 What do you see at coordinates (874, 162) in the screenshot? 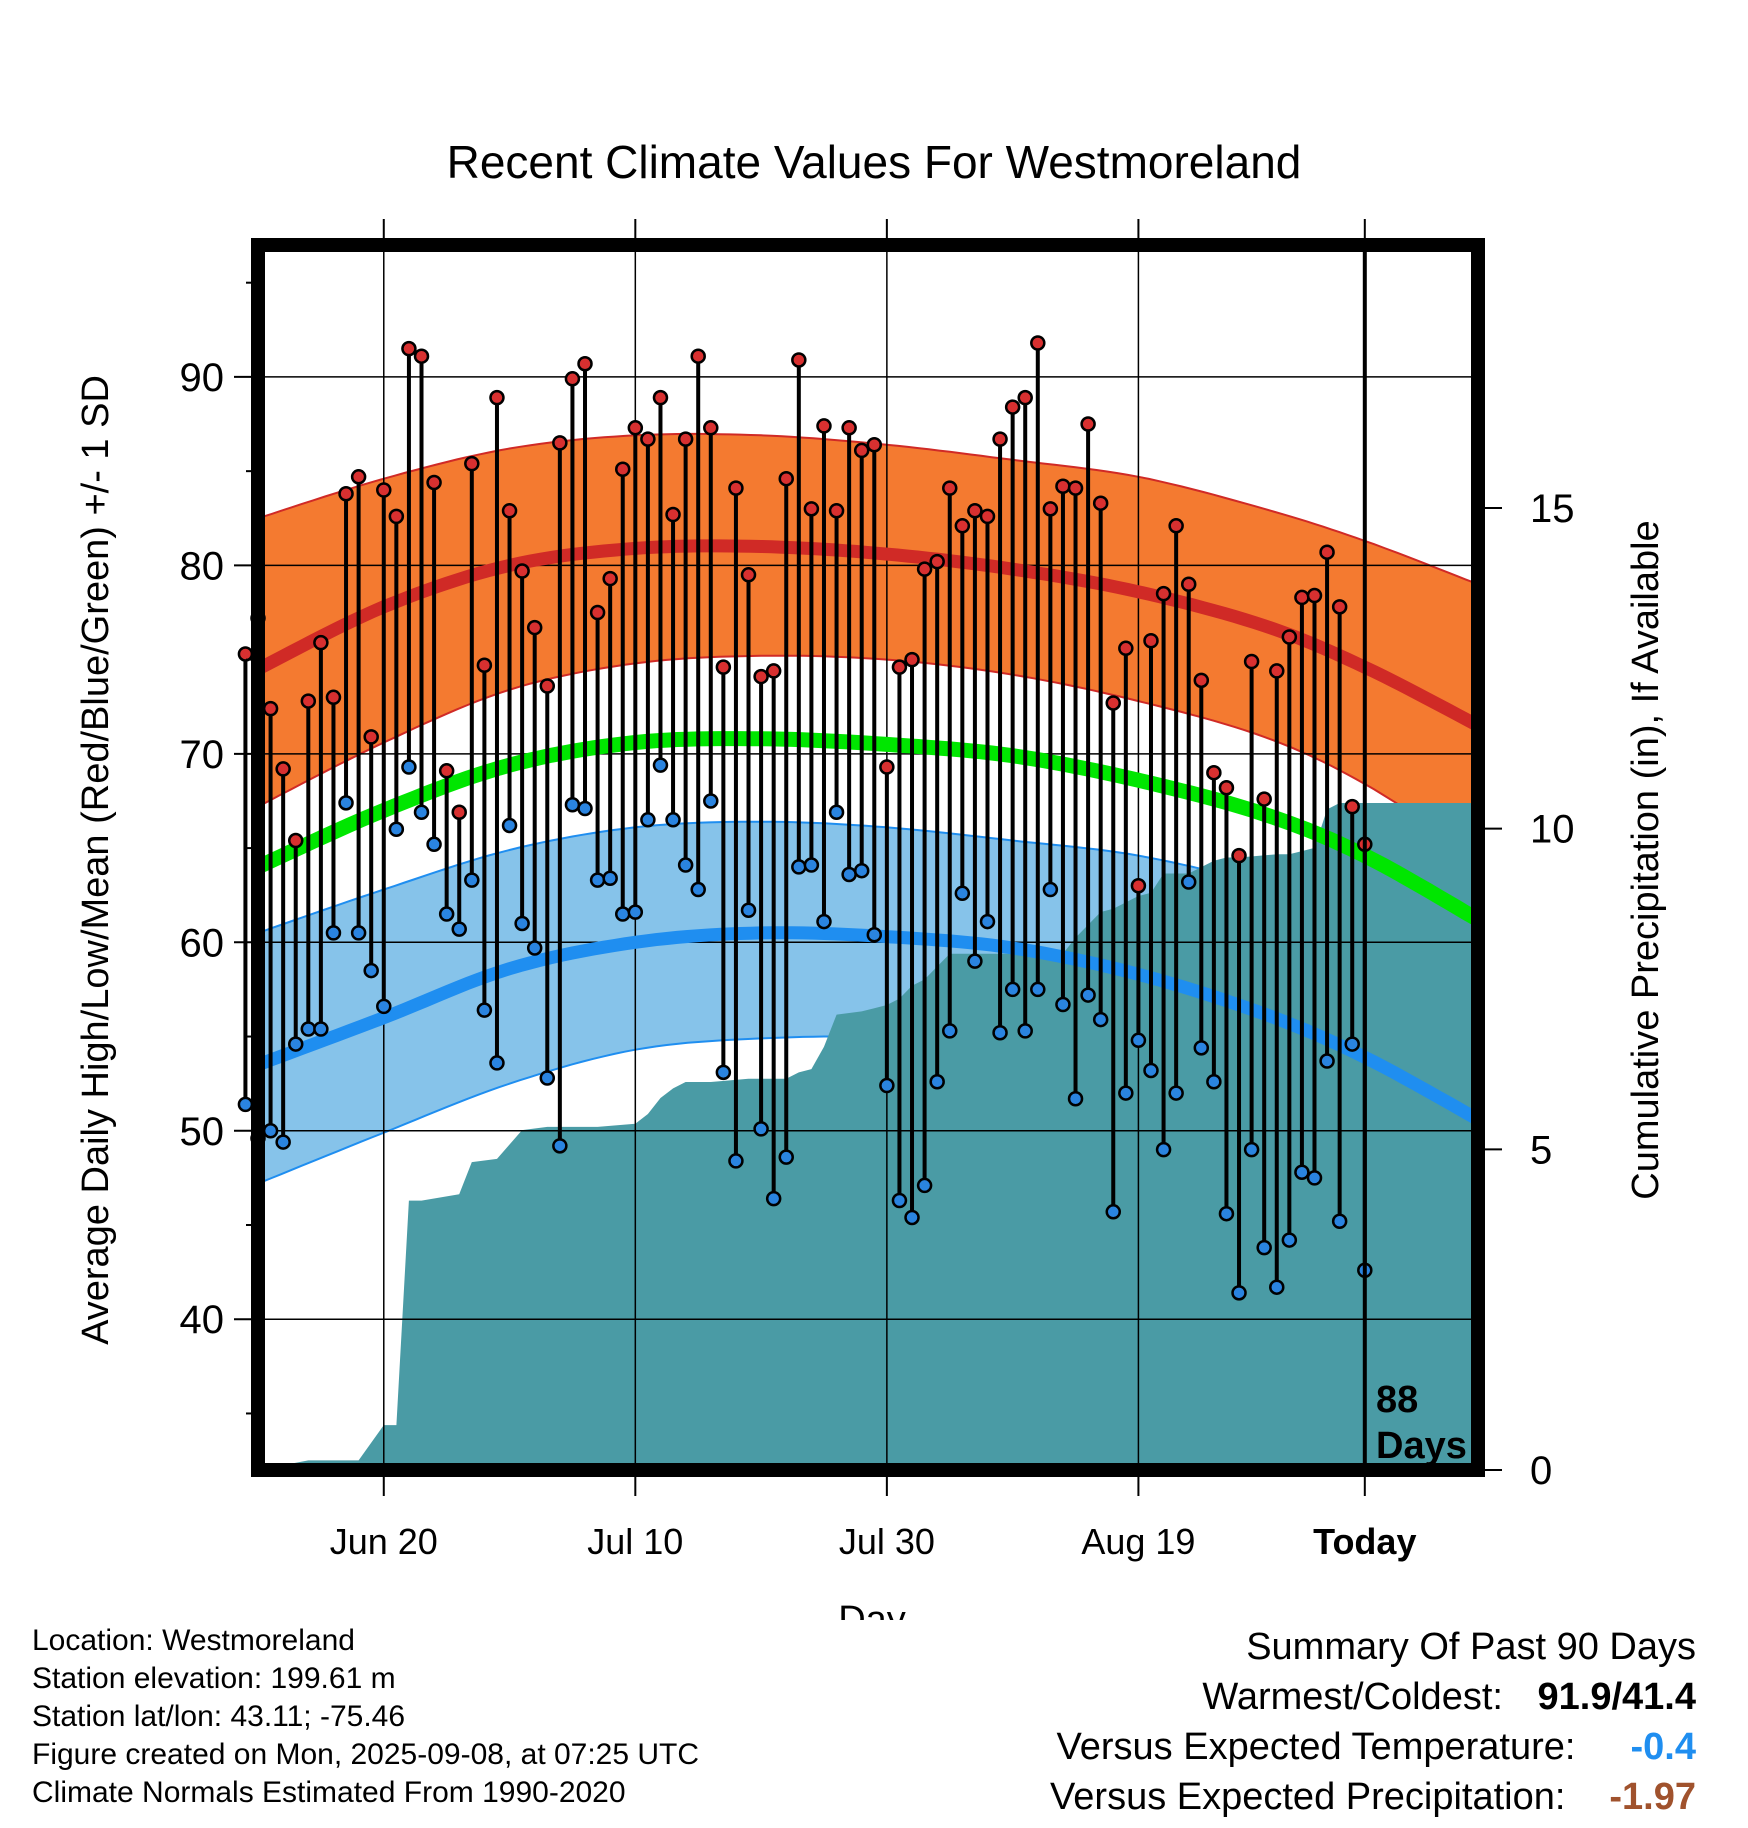
I see `chart-title: Recent Climate Values For Westmoreland` at bounding box center [874, 162].